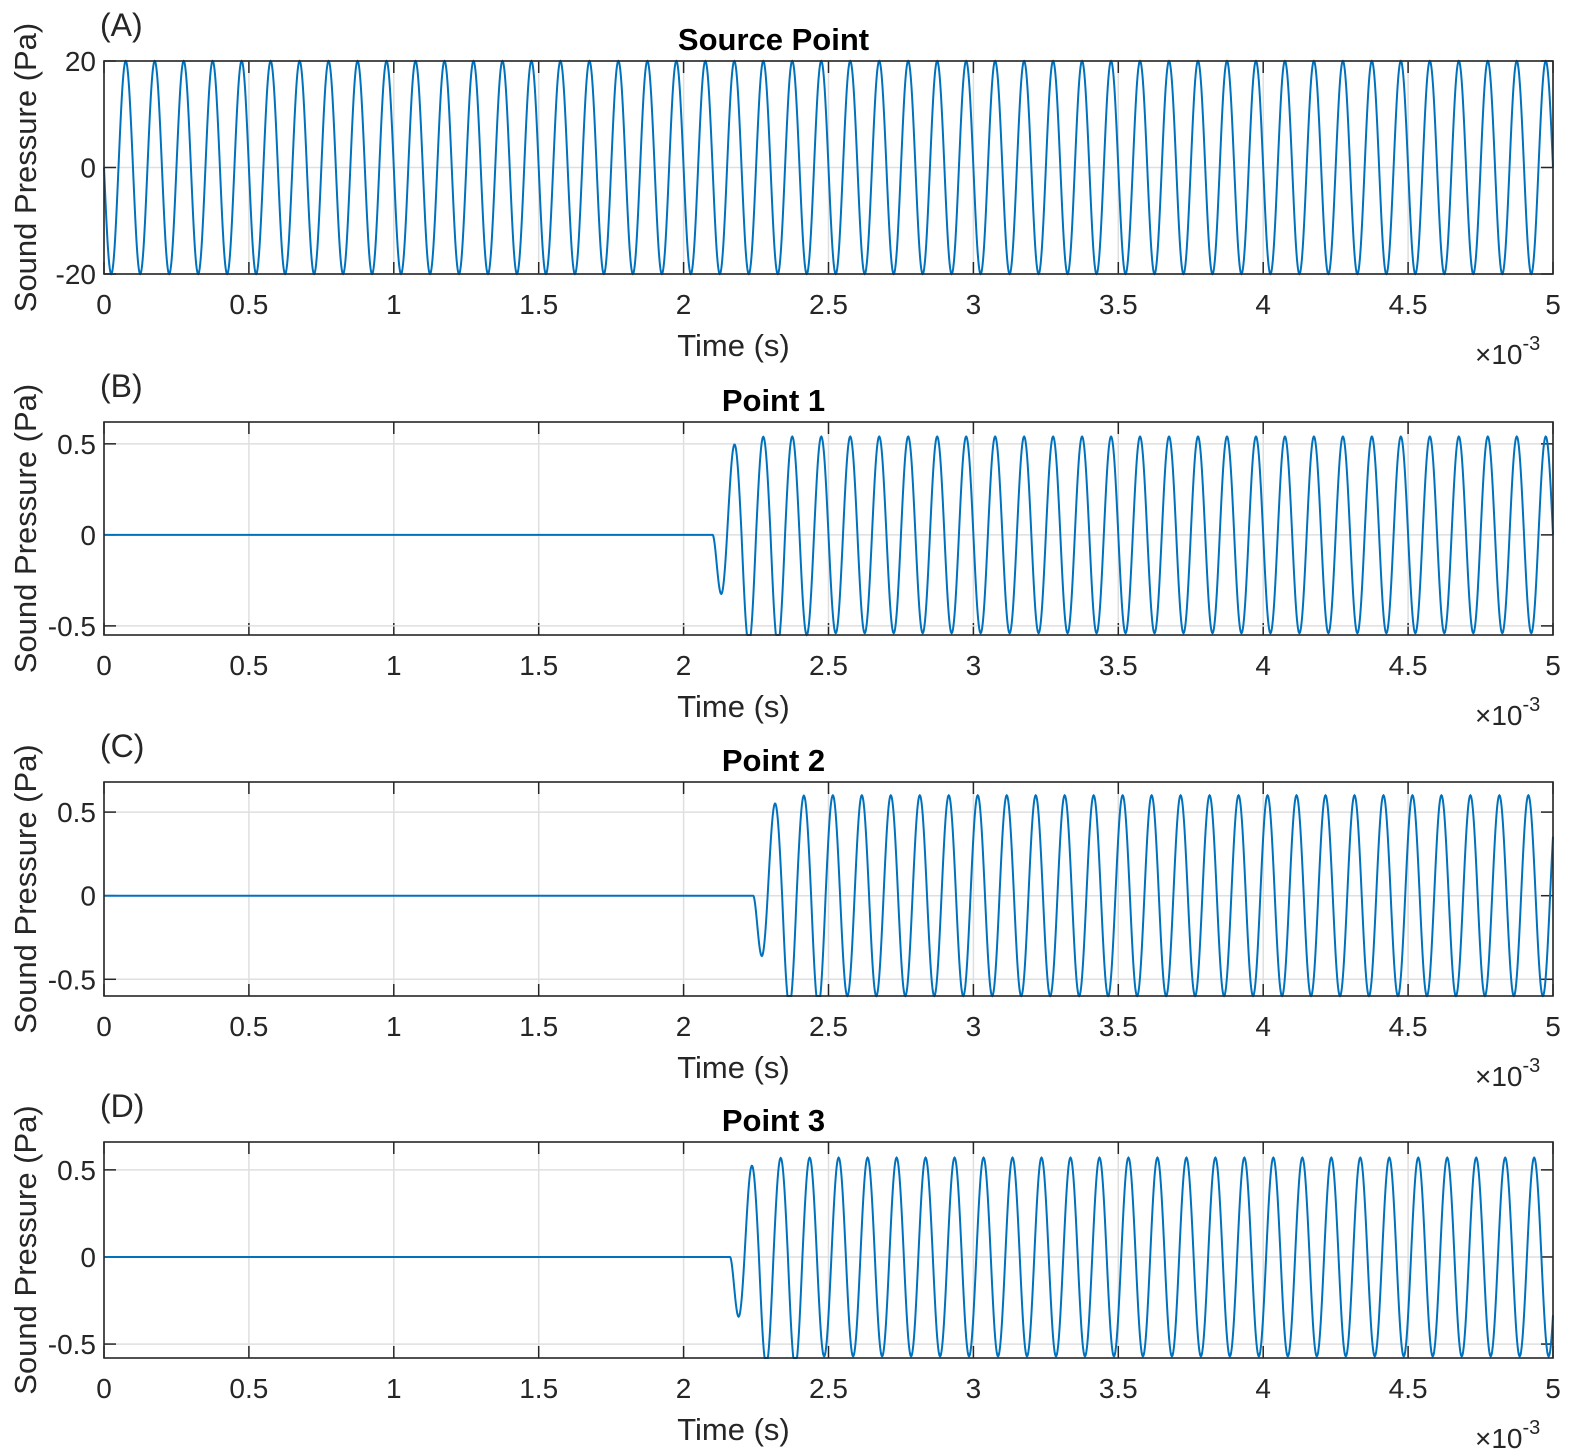 Image resolution: width=1571 pixels, height=1454 pixels. What do you see at coordinates (121, 386) in the screenshot?
I see `panel-label: (B)` at bounding box center [121, 386].